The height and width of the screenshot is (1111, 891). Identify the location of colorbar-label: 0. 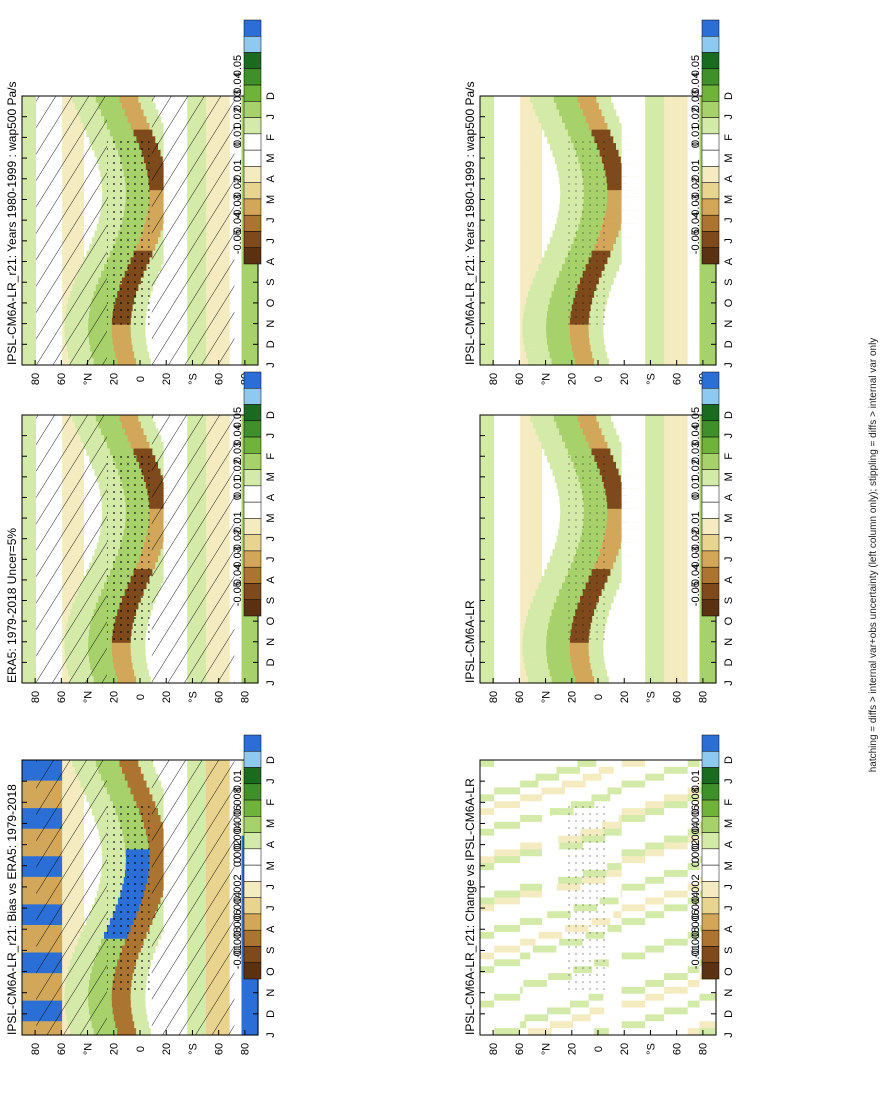
(238, 860).